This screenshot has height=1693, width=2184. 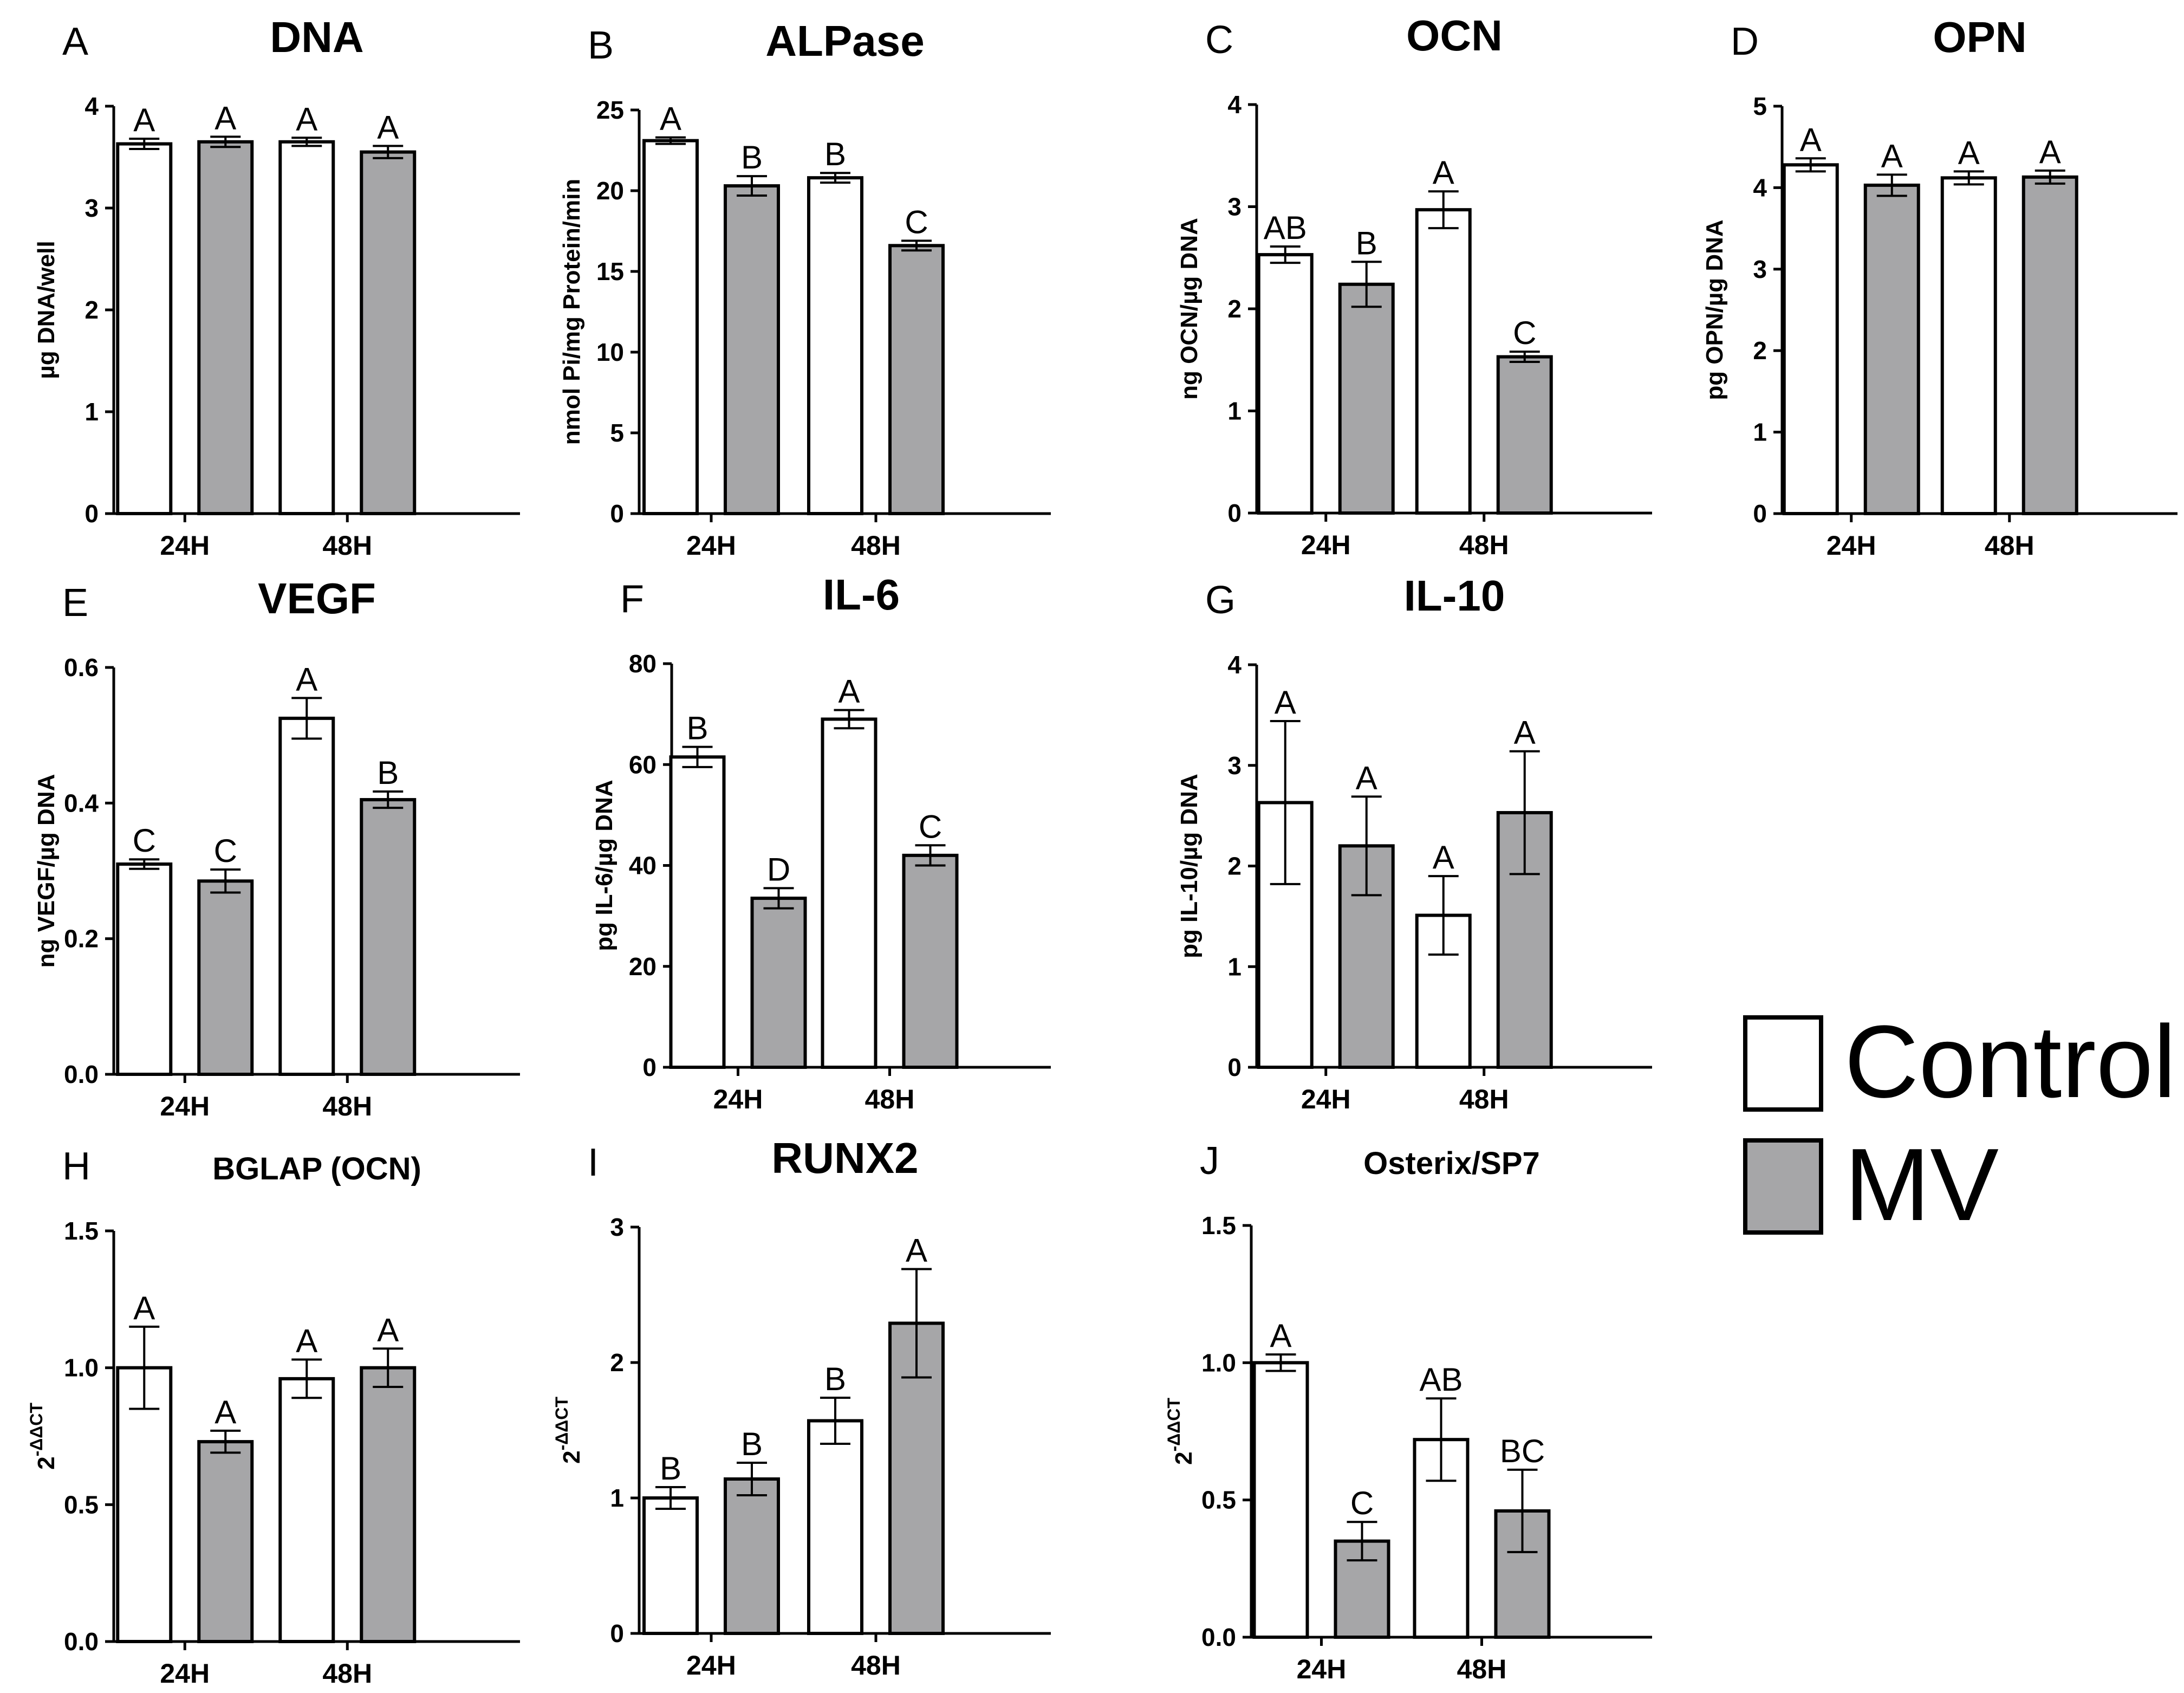 What do you see at coordinates (1219, 40) in the screenshot?
I see `panel-letter: C` at bounding box center [1219, 40].